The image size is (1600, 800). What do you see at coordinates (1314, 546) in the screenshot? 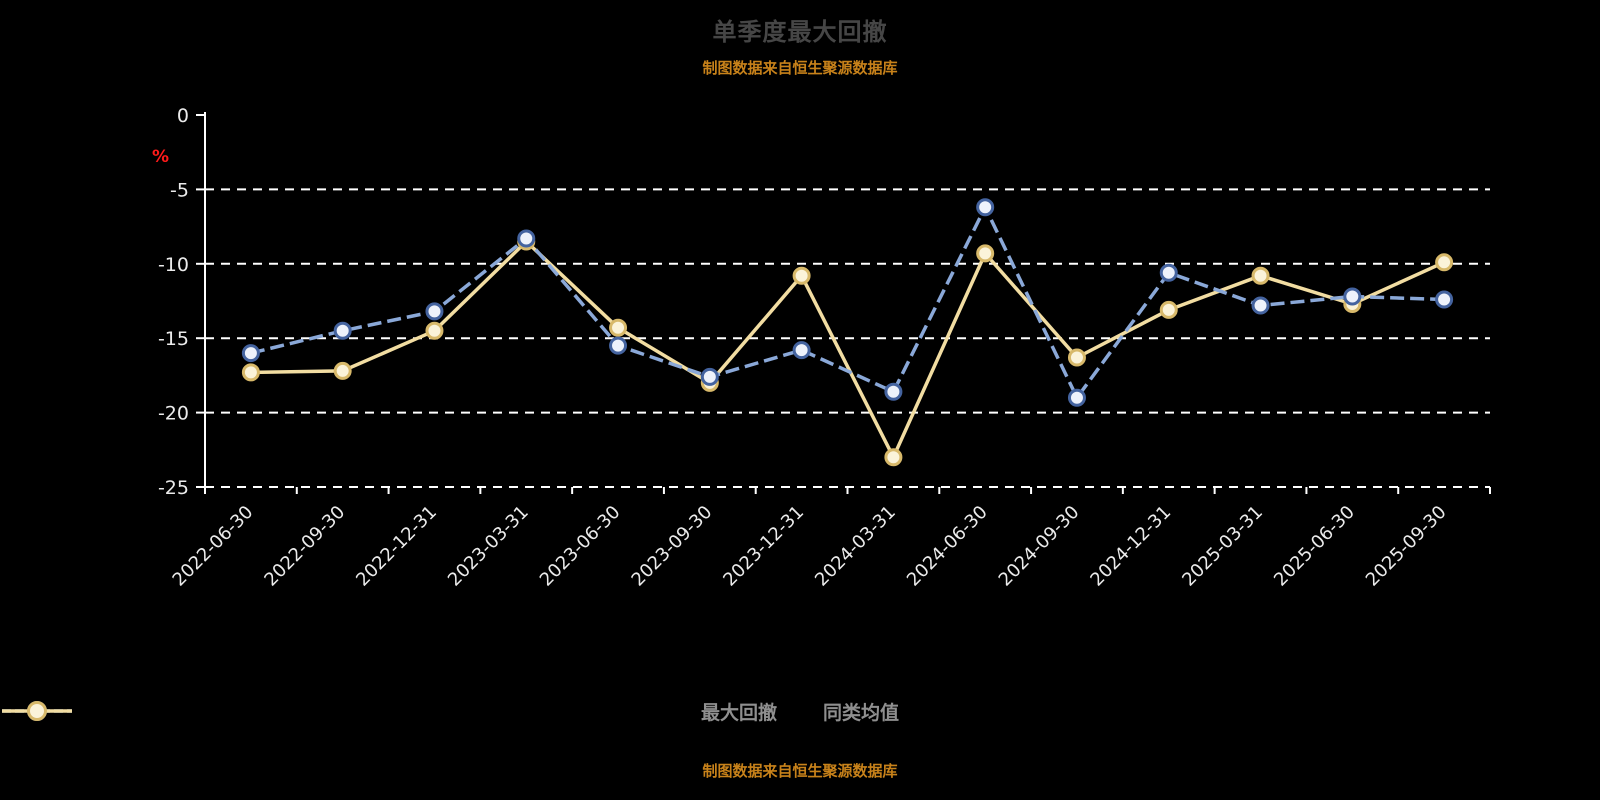
I see `x-tick-label: 2025-06-30` at bounding box center [1314, 546].